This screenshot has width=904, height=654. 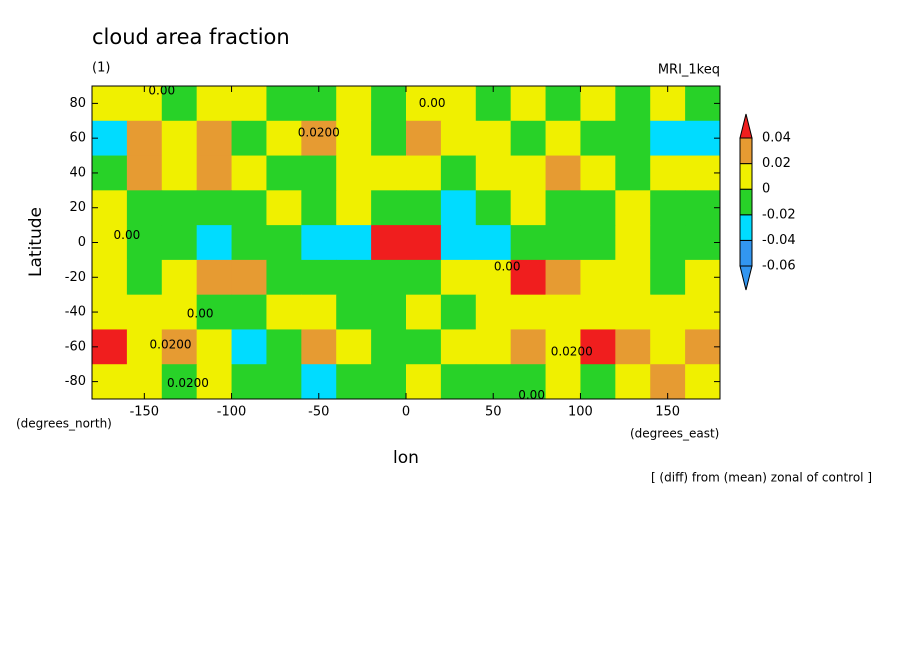 I want to click on y-axis-label: Latitude, so click(x=36, y=242).